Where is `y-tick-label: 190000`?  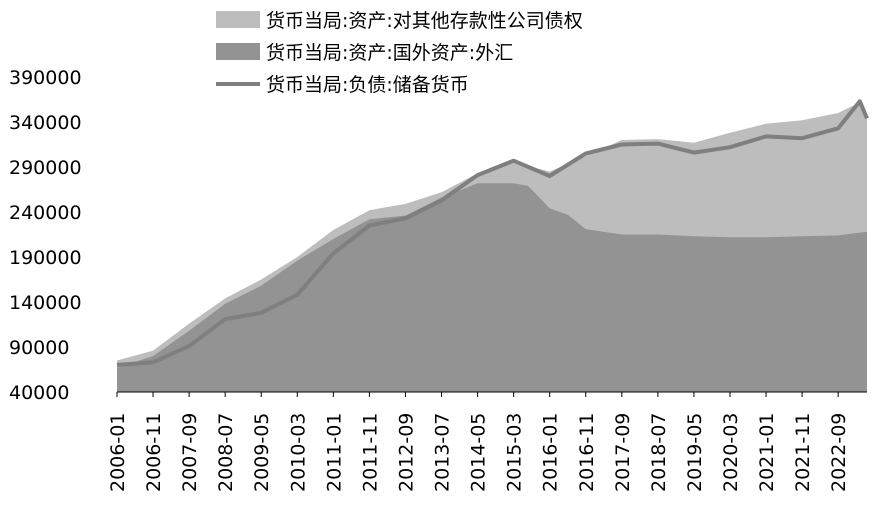
y-tick-label: 190000 is located at coordinates (45, 258).